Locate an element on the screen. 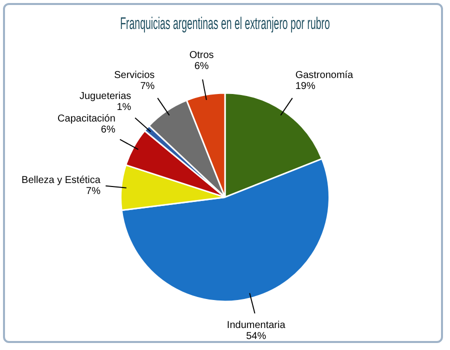 The width and height of the screenshot is (450, 350). chart-title: Franquicias argentinas en el extranjero por rubro is located at coordinates (225, 22).